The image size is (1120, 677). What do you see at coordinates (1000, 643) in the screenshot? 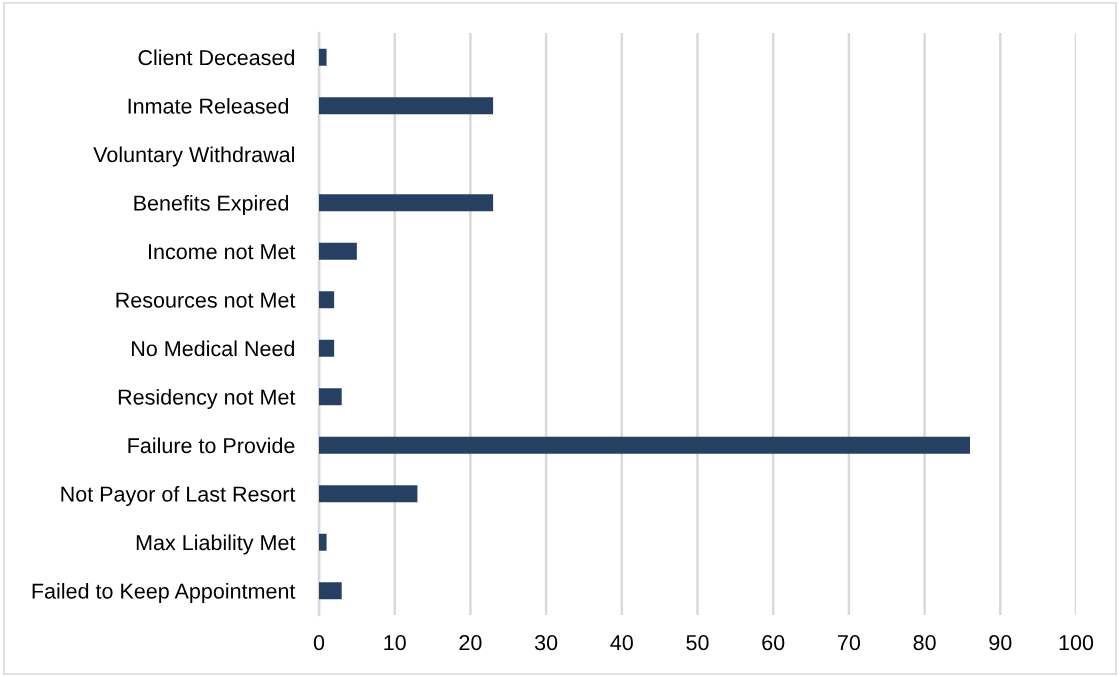
I see `x-tick-label: 90` at bounding box center [1000, 643].